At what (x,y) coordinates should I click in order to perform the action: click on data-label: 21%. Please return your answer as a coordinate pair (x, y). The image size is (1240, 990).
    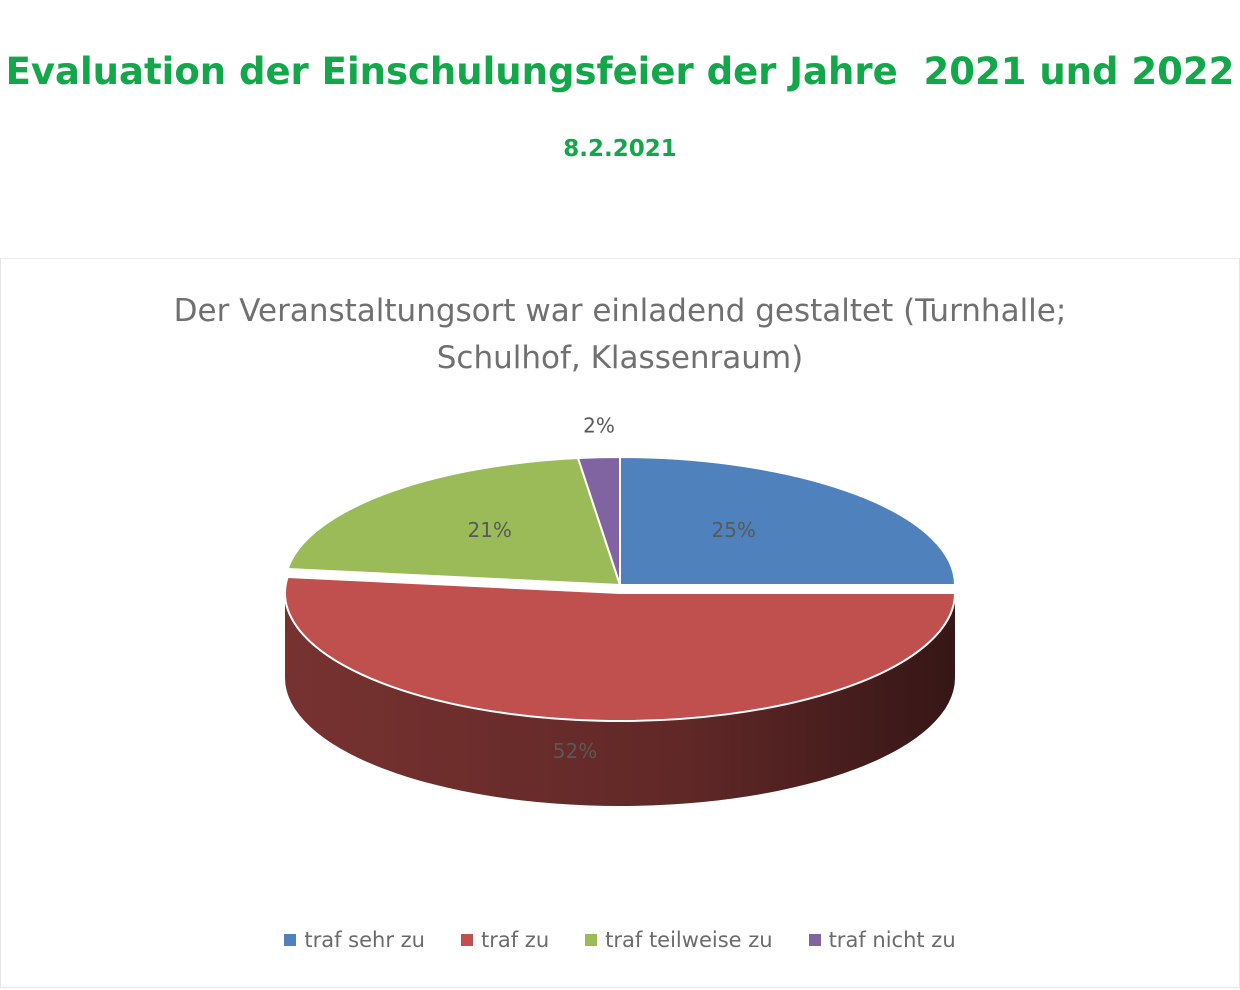
    Looking at the image, I should click on (489, 530).